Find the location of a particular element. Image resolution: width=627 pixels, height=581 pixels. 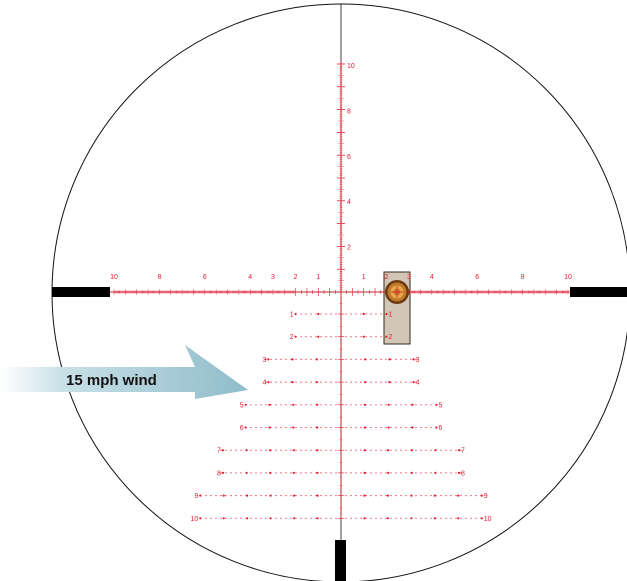

windage-row-label-left: 1 is located at coordinates (292, 315).